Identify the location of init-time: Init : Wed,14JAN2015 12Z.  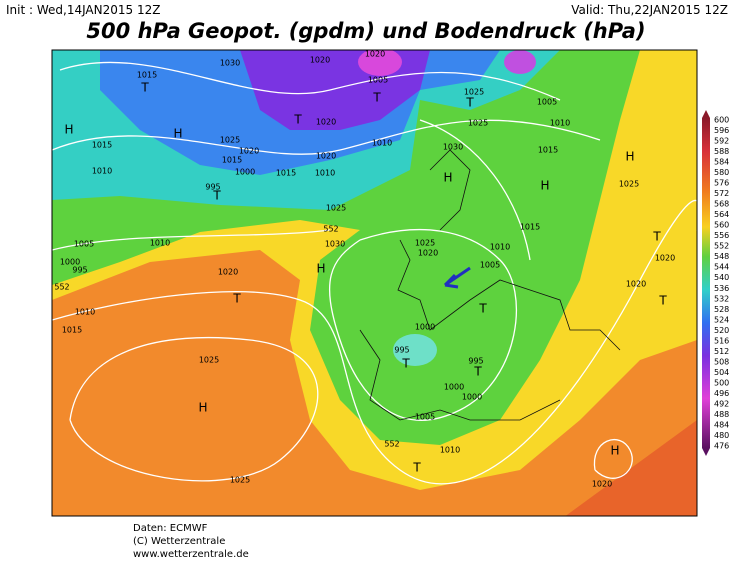
(83, 10).